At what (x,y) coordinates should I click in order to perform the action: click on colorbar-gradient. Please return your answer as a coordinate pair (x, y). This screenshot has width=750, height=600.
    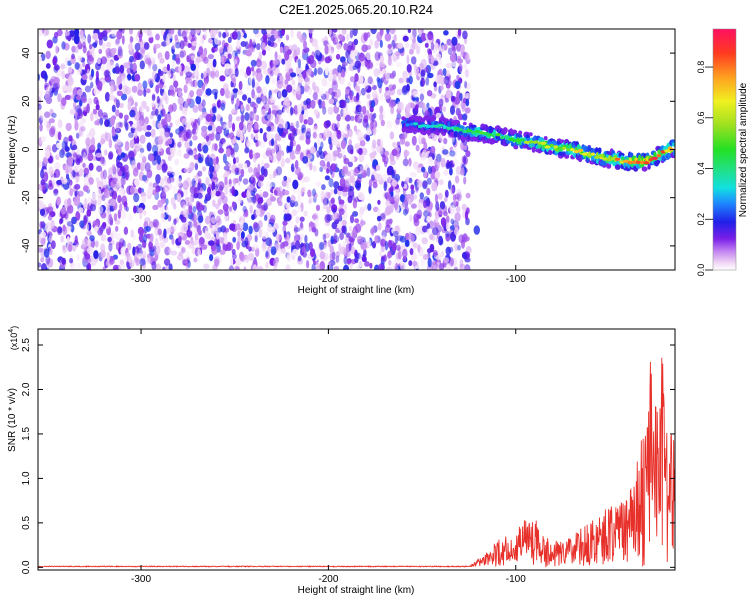
    Looking at the image, I should click on (724, 149).